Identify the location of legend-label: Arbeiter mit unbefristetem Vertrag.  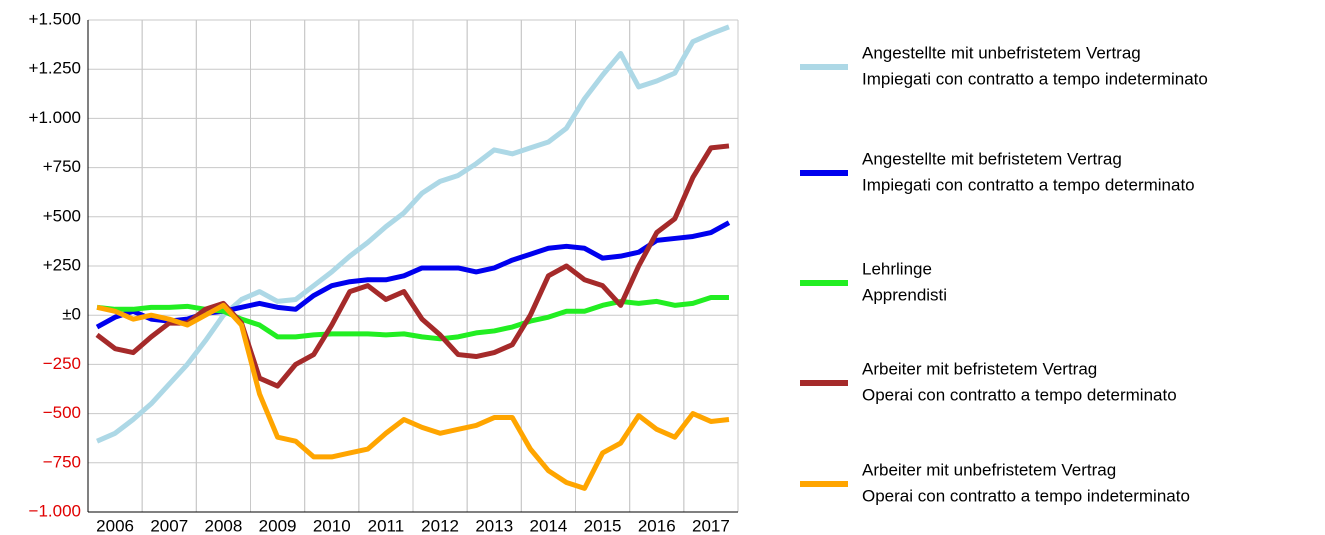
(989, 469).